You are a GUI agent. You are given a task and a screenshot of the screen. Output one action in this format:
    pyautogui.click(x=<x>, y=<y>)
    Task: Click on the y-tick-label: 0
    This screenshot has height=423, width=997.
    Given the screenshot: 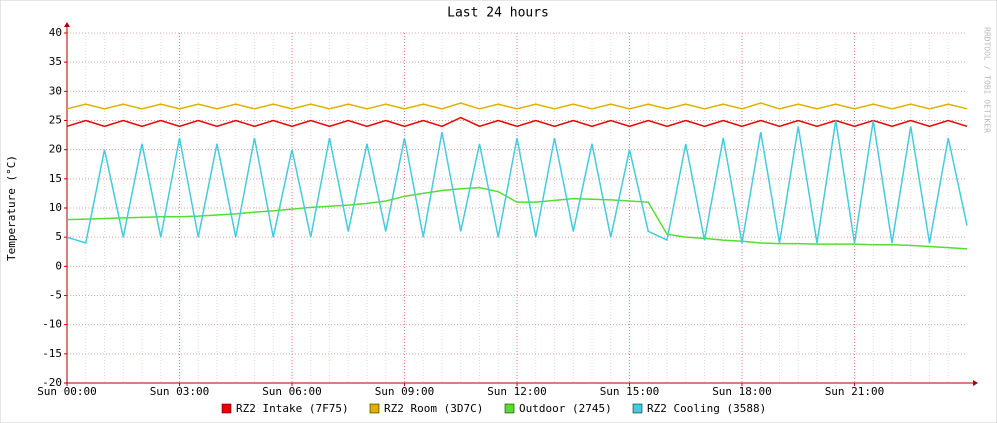 What is the action you would take?
    pyautogui.click(x=58, y=265)
    